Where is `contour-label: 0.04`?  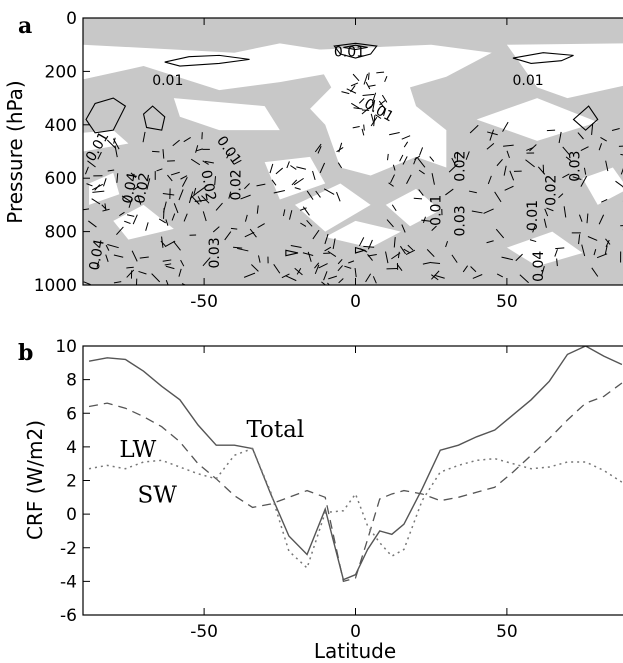 contour-label: 0.04 is located at coordinates (539, 266).